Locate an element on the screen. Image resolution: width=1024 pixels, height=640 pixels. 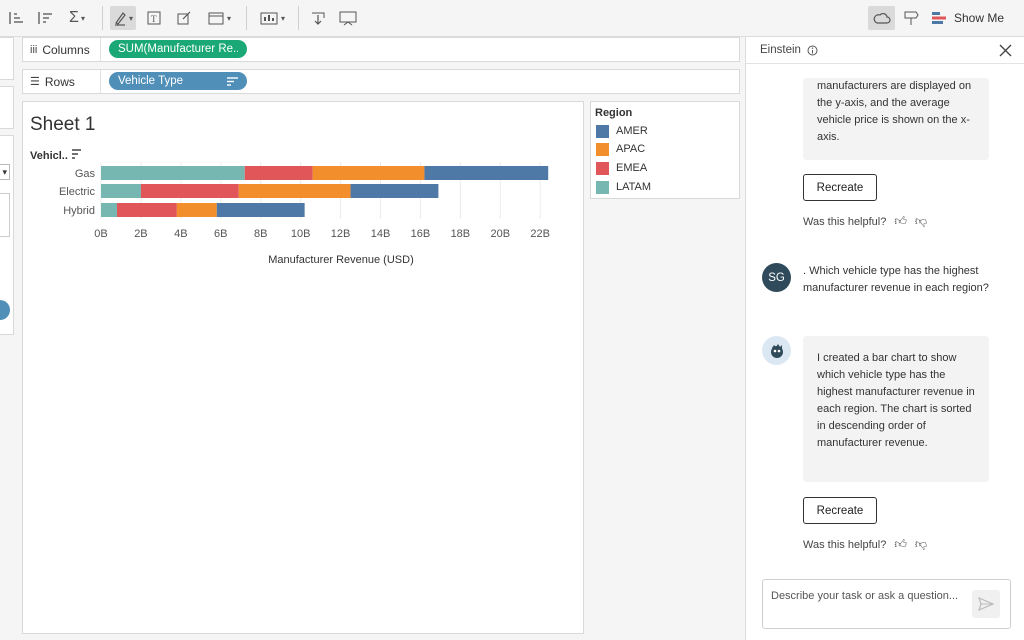
columns-icon: iii is located at coordinates (34, 49).